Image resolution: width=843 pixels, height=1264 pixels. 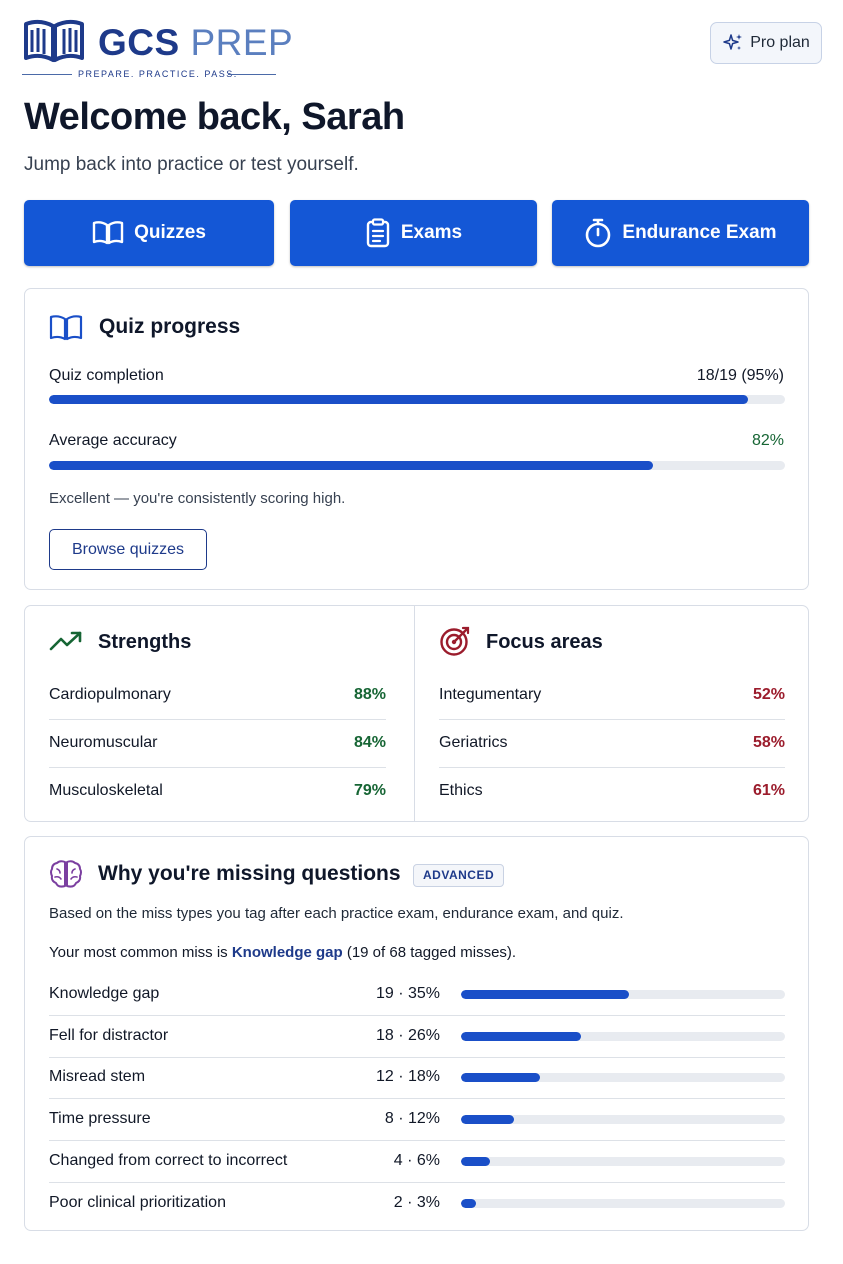 I want to click on brand-logo: GCS PREP PREPARE. PRACTICE. PASS., so click(x=157, y=49).